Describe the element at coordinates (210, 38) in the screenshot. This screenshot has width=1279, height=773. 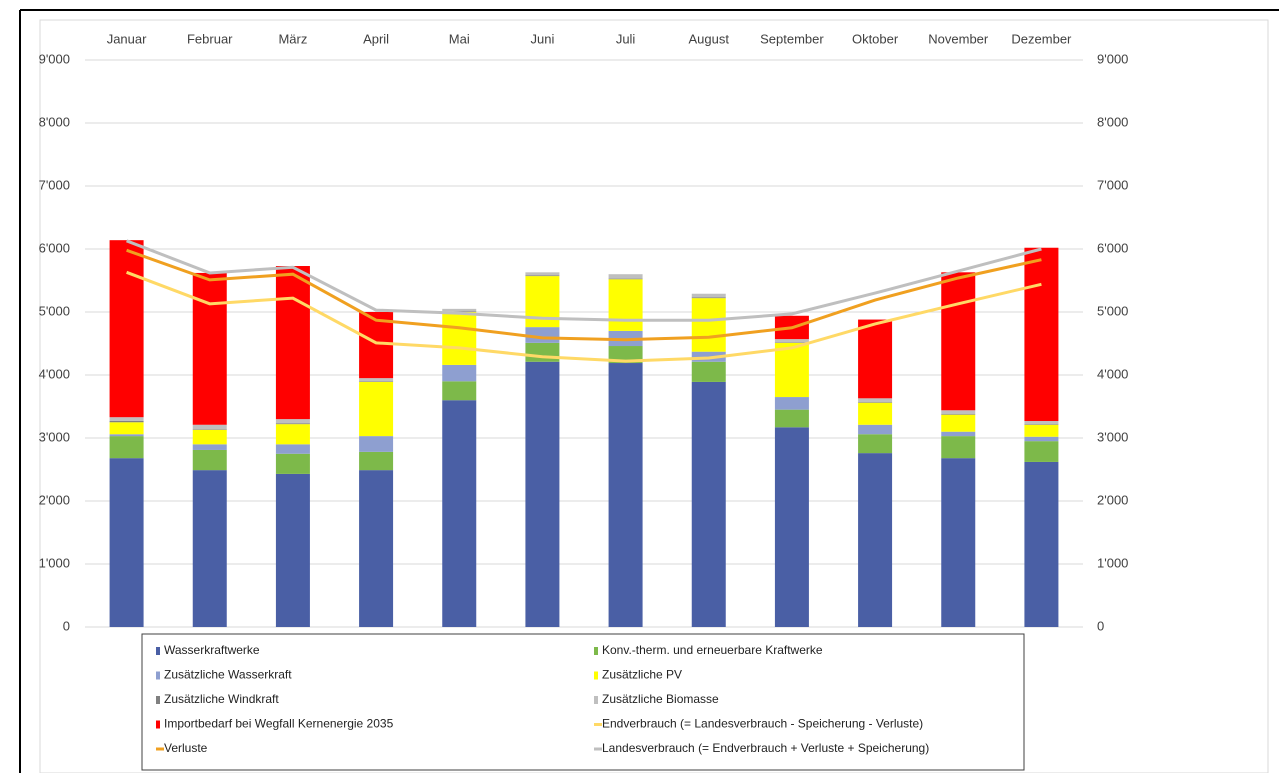
I see `x-tick-label: Februar` at that location.